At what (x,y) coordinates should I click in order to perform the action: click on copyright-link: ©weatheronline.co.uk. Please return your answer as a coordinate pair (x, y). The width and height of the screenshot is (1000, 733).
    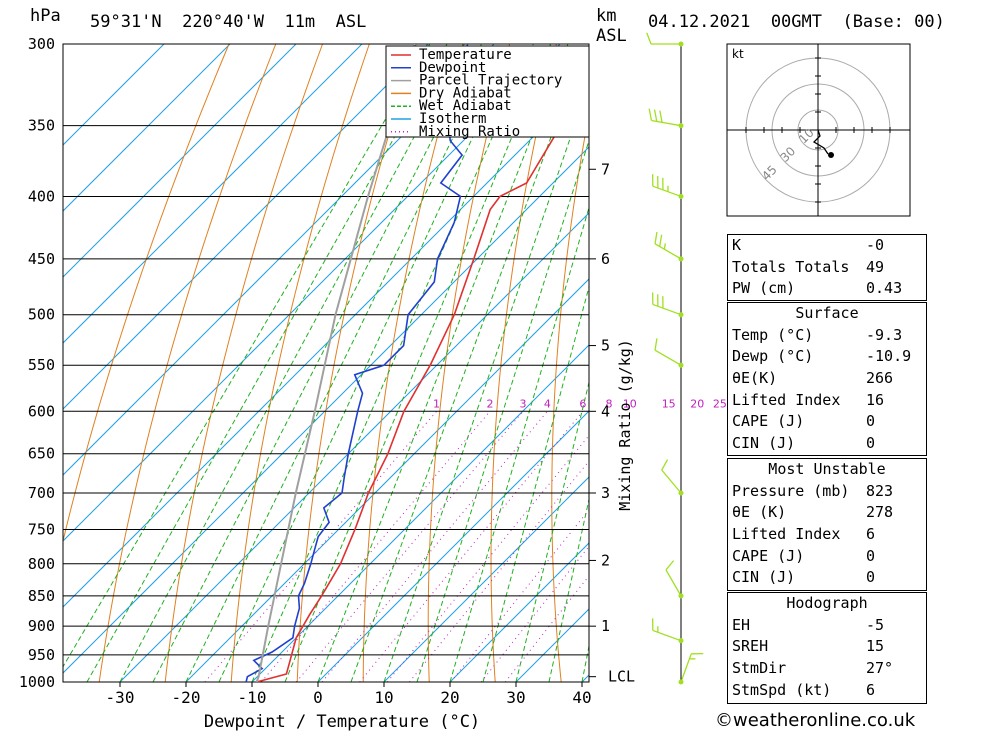
    Looking at the image, I should click on (815, 720).